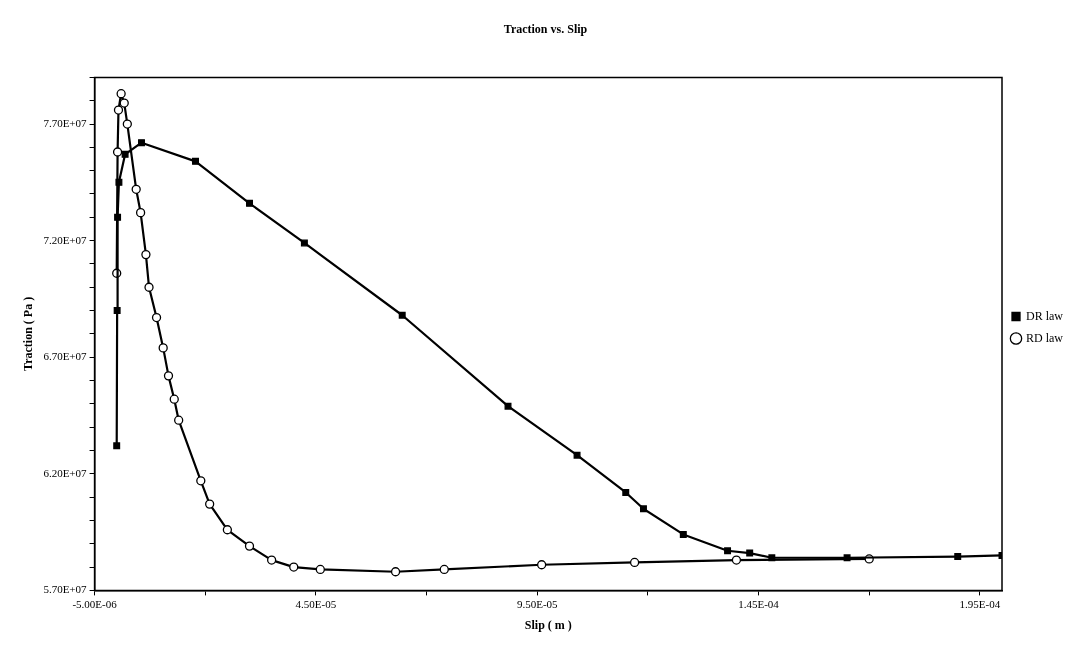 This screenshot has width=1091, height=650. Describe the element at coordinates (1045, 315) in the screenshot. I see `legend-label: DR law` at that location.